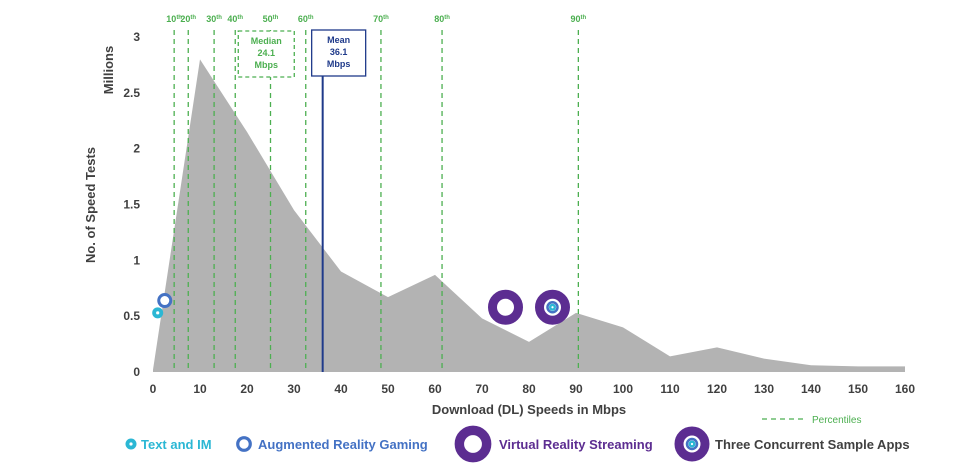  What do you see at coordinates (271, 19) in the screenshot?
I see `percentile-label: 50th` at bounding box center [271, 19].